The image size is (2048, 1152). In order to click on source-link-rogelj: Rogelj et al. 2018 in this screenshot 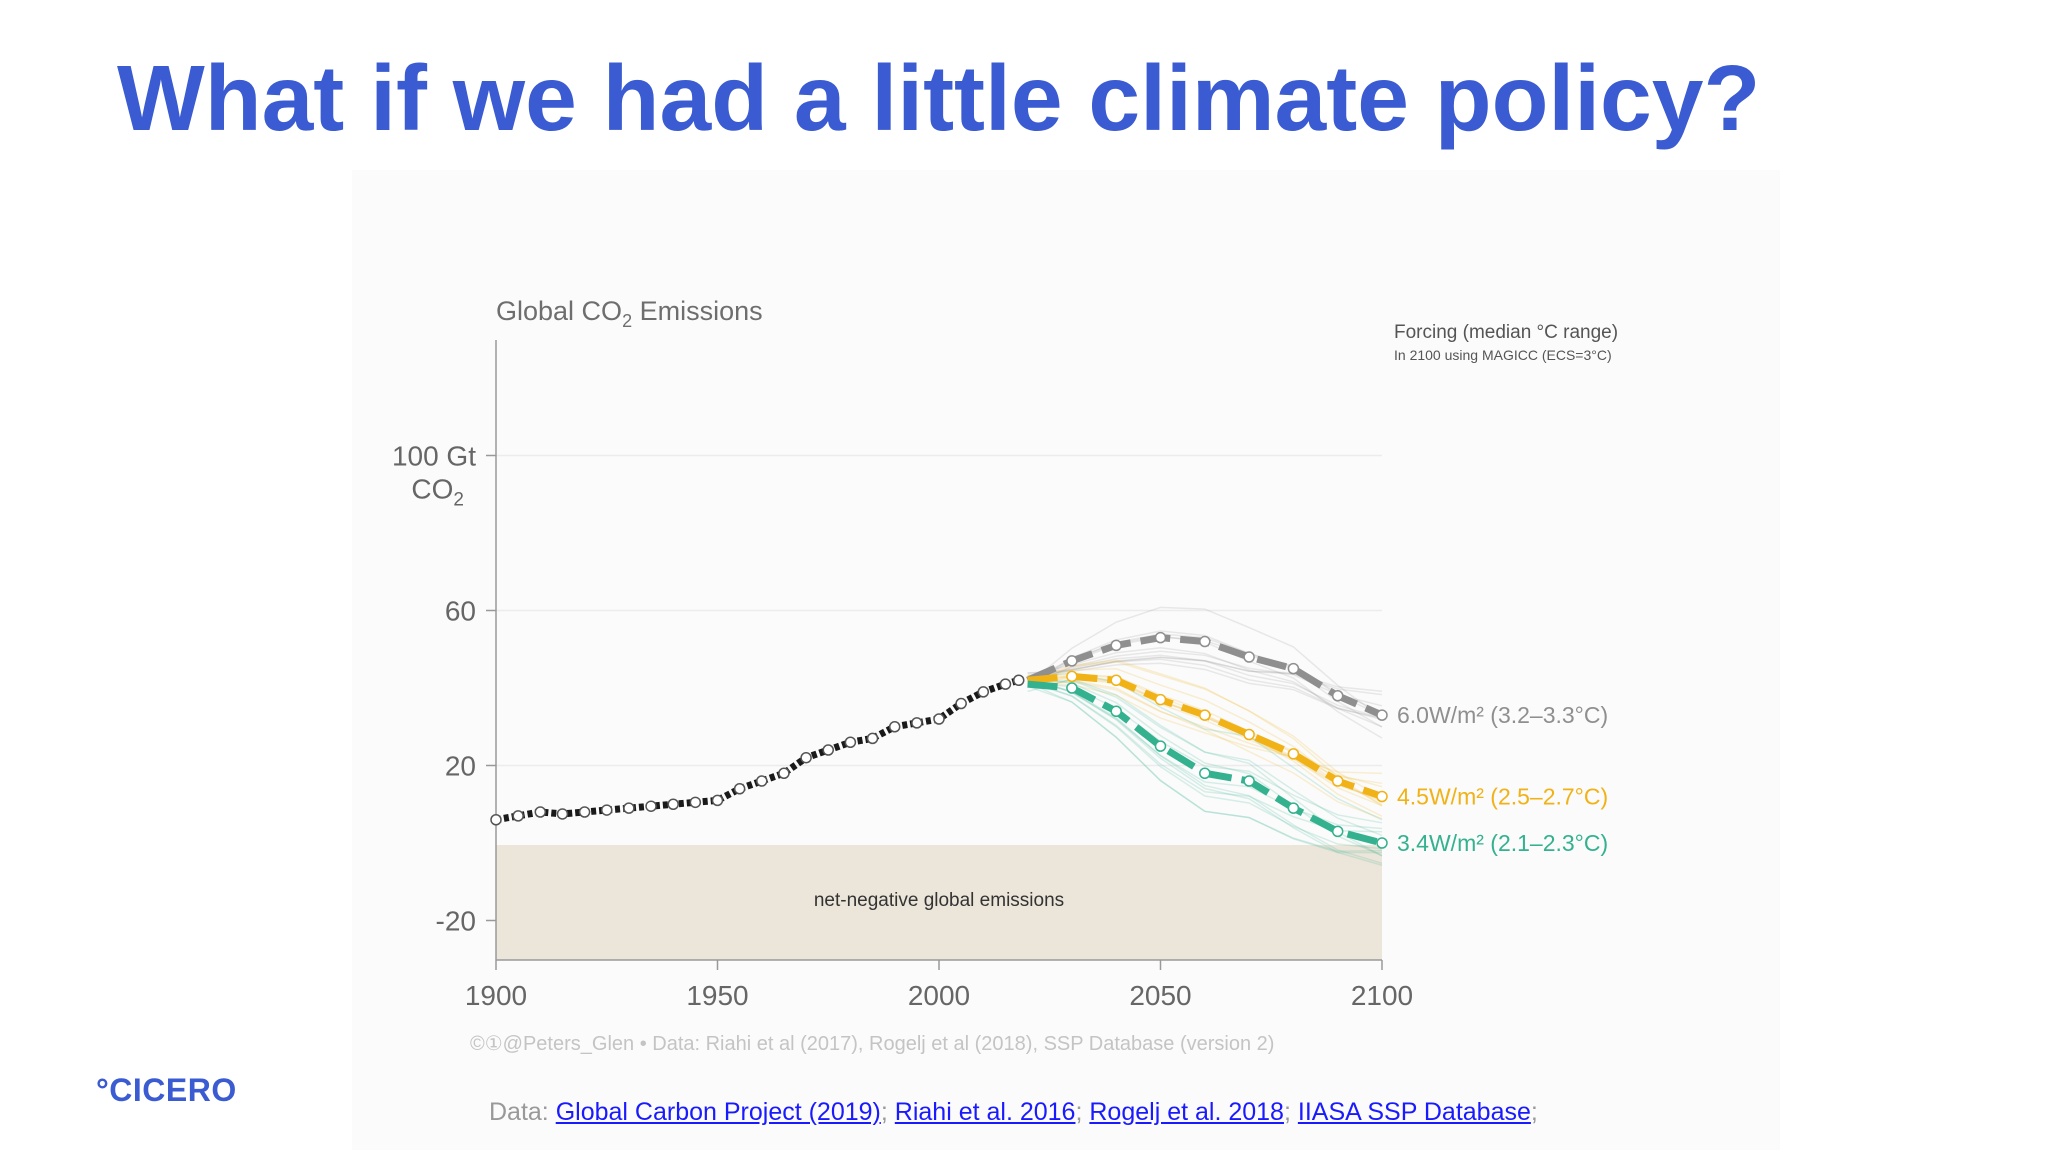, I will do `click(1186, 1112)`.